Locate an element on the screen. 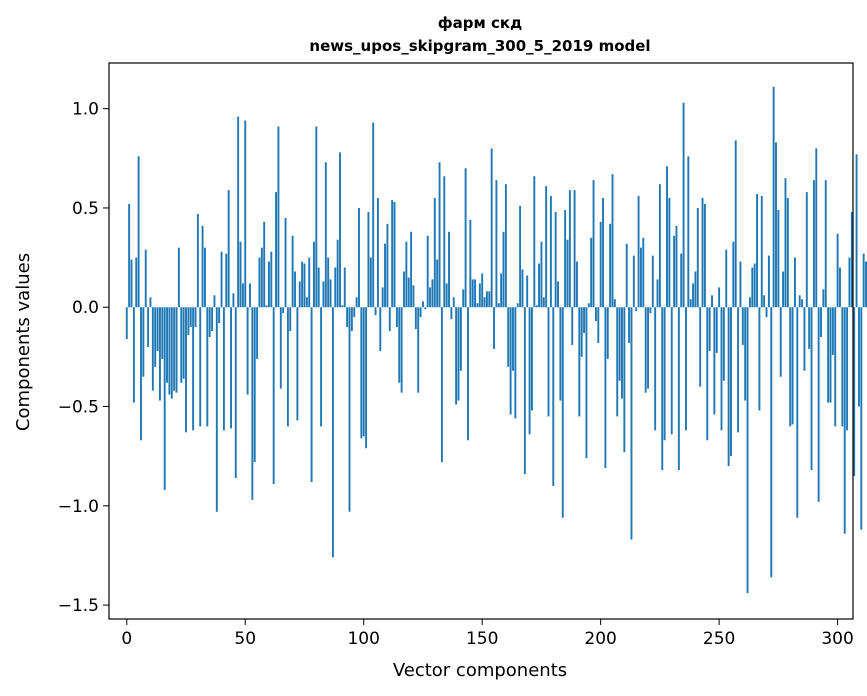 The width and height of the screenshot is (867, 696). y-tick-label: 1.0 is located at coordinates (85, 110).